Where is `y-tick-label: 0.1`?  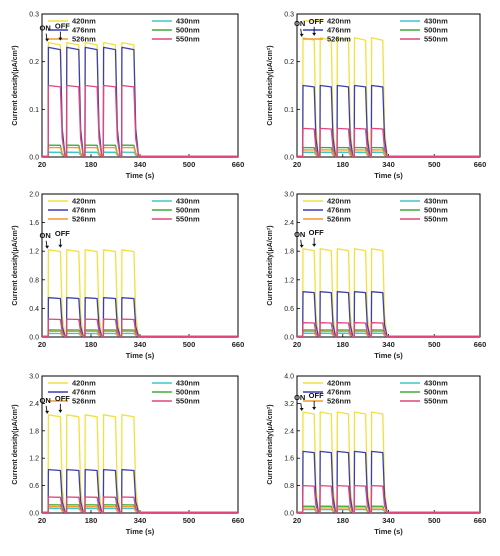
y-tick-label: 0.1 is located at coordinates (34, 110).